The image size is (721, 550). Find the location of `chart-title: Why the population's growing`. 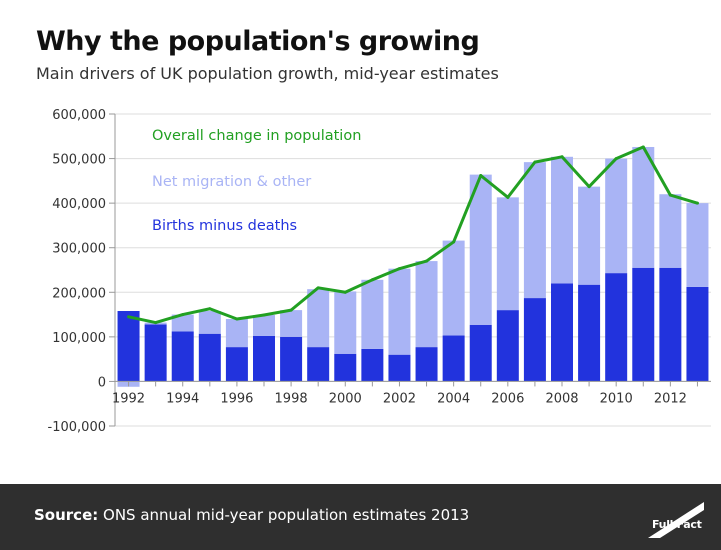

chart-title: Why the population's growing is located at coordinates (258, 41).